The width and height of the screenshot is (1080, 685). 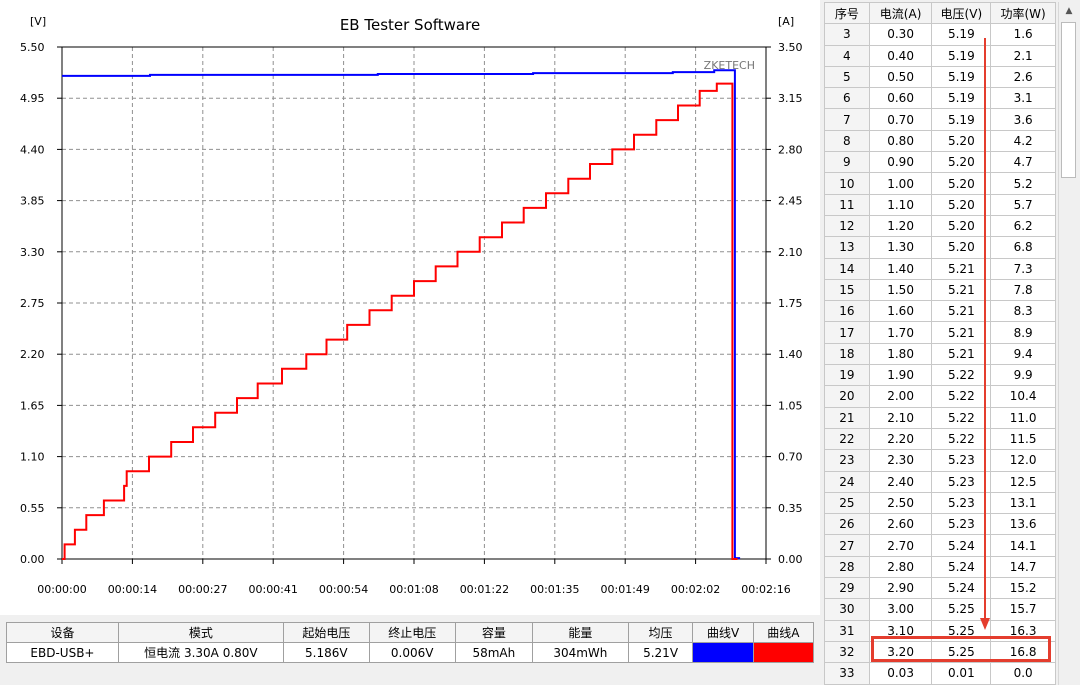 I want to click on table-cell: 28, so click(x=847, y=567).